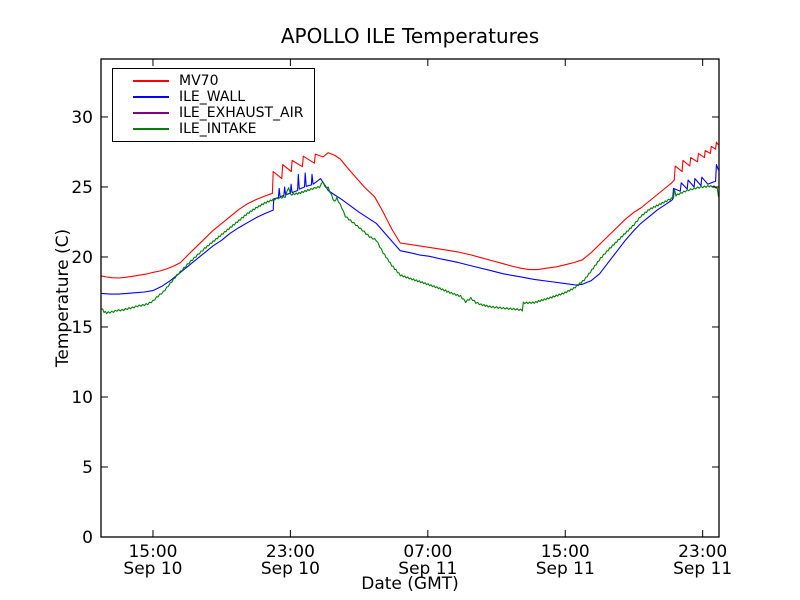 This screenshot has height=600, width=800. I want to click on y-tick-label: 10, so click(82, 398).